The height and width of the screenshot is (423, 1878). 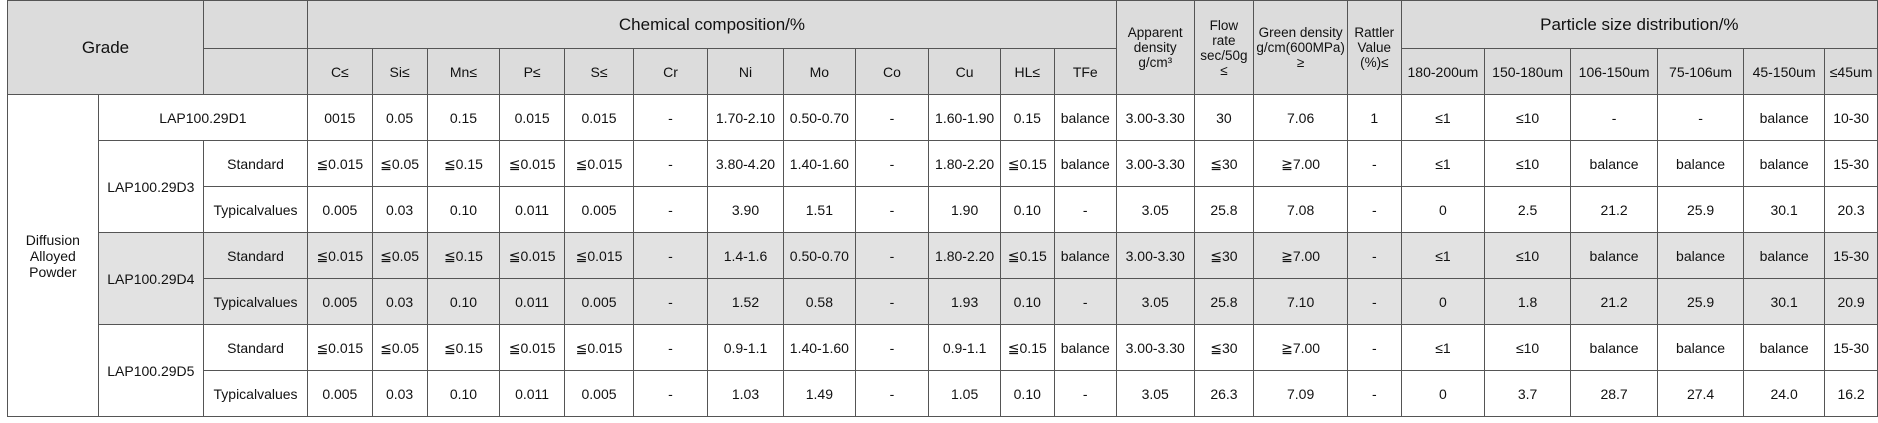 I want to click on grade-name: LAP100.29D5, so click(x=151, y=370).